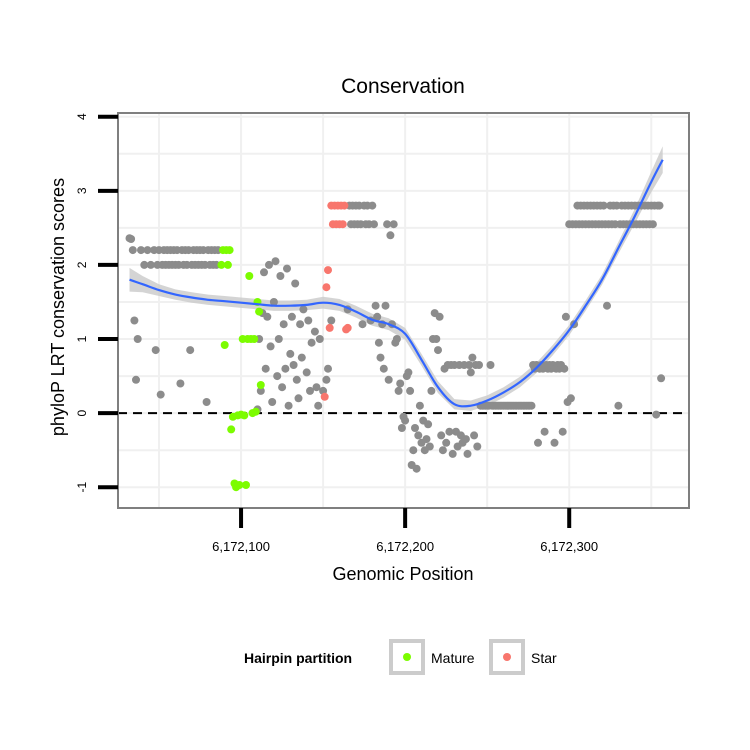  What do you see at coordinates (336, 301) in the screenshot?
I see `series-star` at bounding box center [336, 301].